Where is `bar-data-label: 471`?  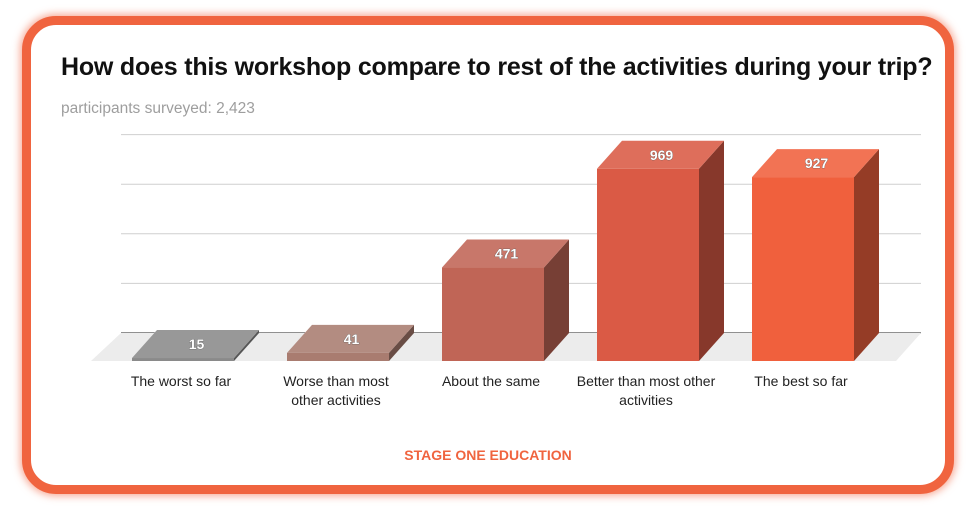
bar-data-label: 471 is located at coordinates (507, 254).